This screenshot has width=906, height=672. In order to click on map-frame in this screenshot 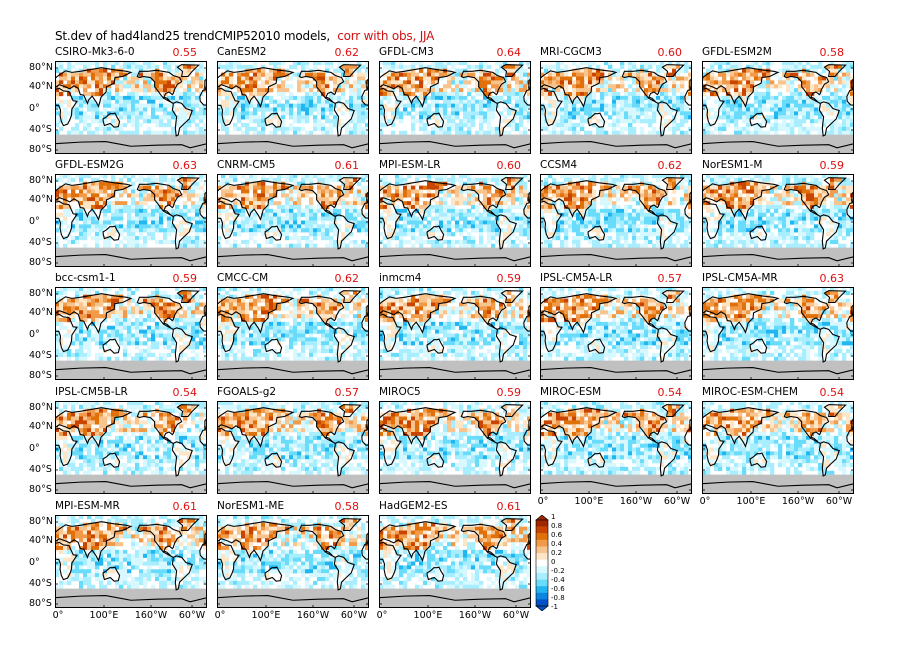, I will do `click(778, 107)`.